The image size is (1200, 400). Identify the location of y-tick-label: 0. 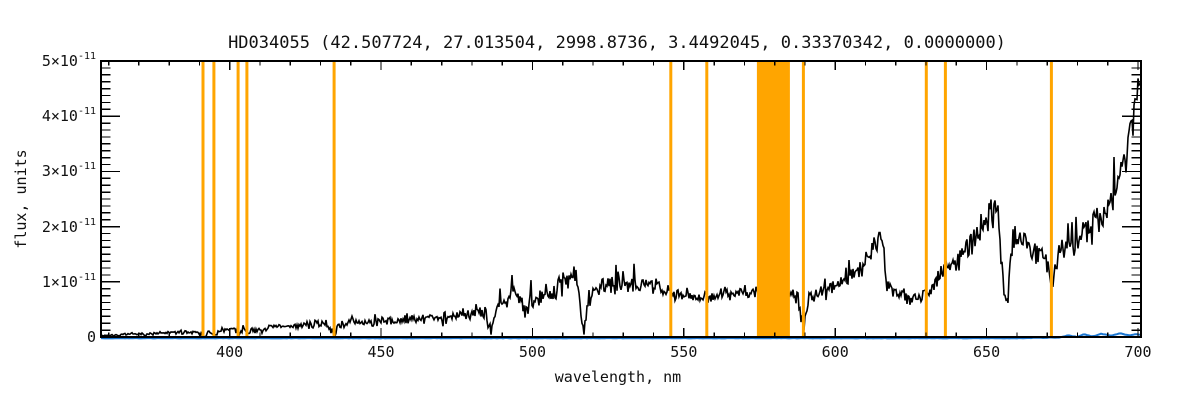
(91, 337).